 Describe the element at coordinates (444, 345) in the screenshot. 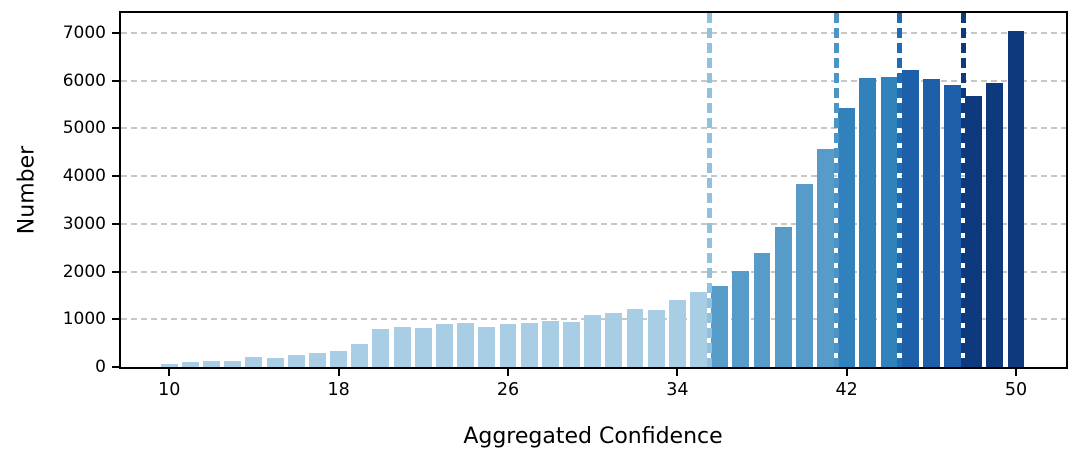

I see `histogram-bar-x23` at that location.